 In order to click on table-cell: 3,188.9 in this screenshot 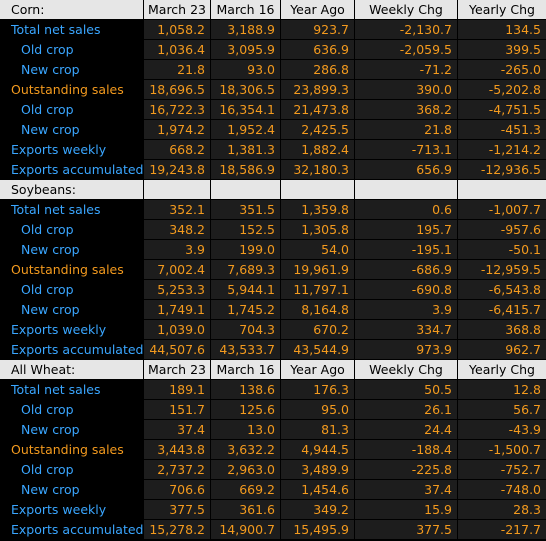, I will do `click(245, 29)`.